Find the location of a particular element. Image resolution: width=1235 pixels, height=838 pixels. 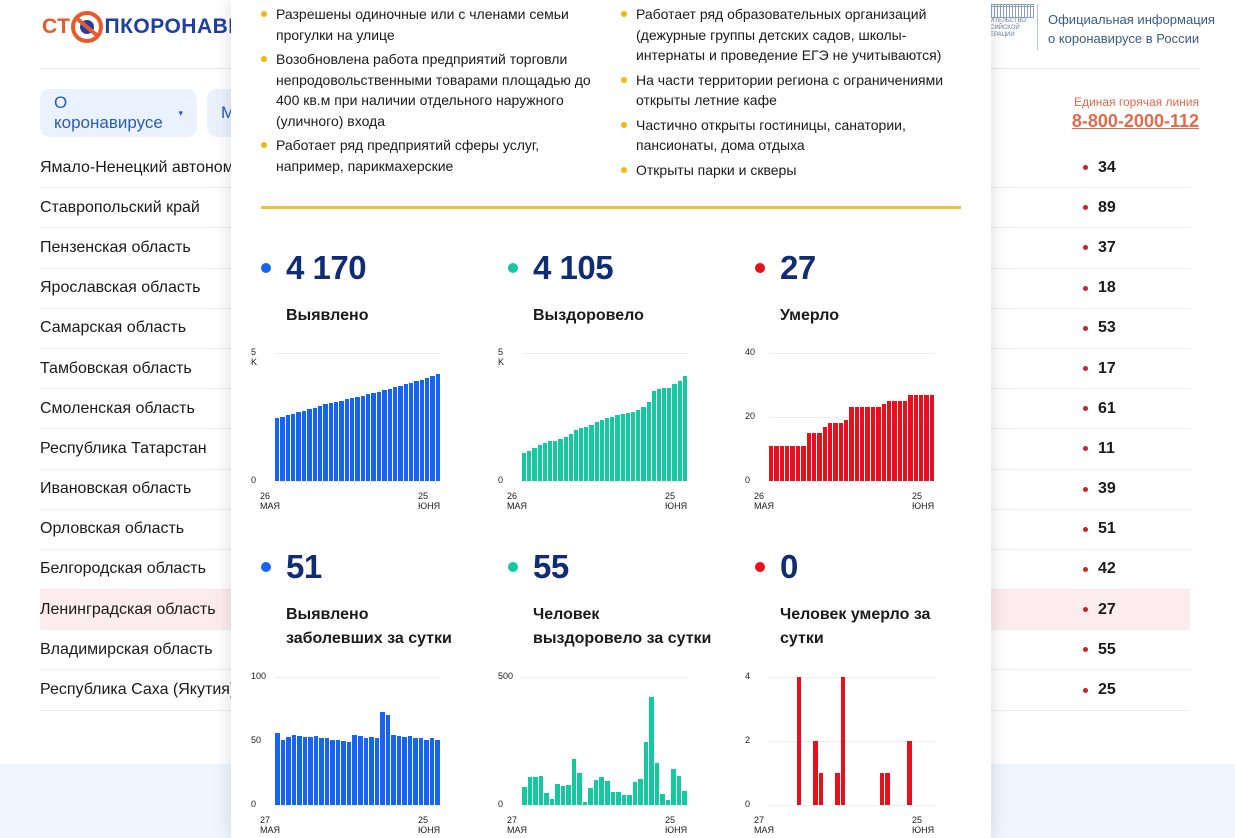

y-tick-label: 40 is located at coordinates (750, 352).